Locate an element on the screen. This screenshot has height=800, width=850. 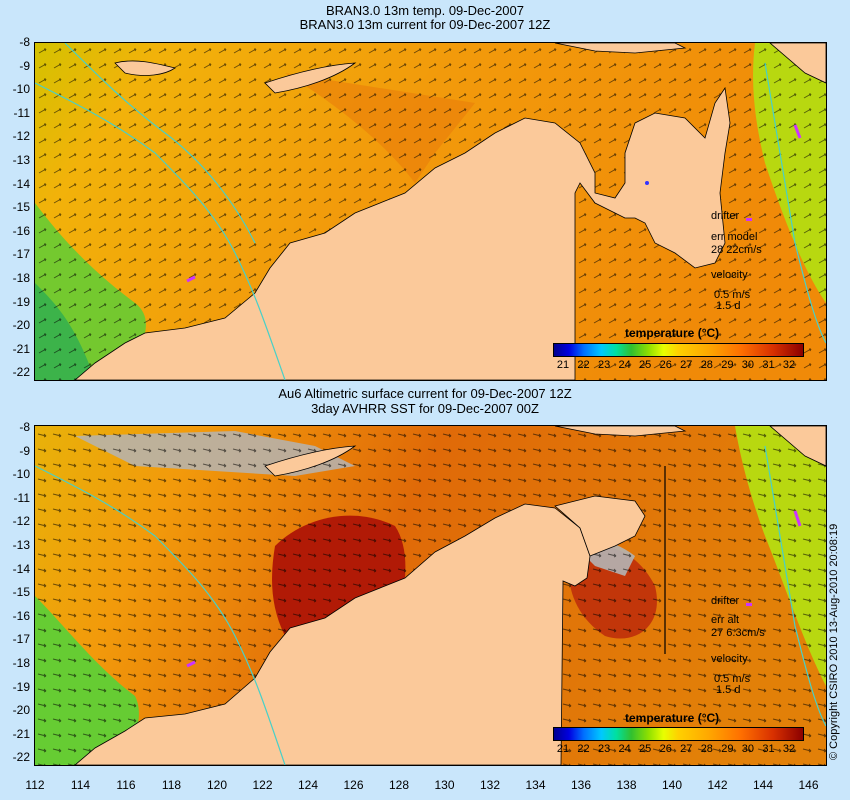
longitude-tick-label: 146 is located at coordinates (808, 785).